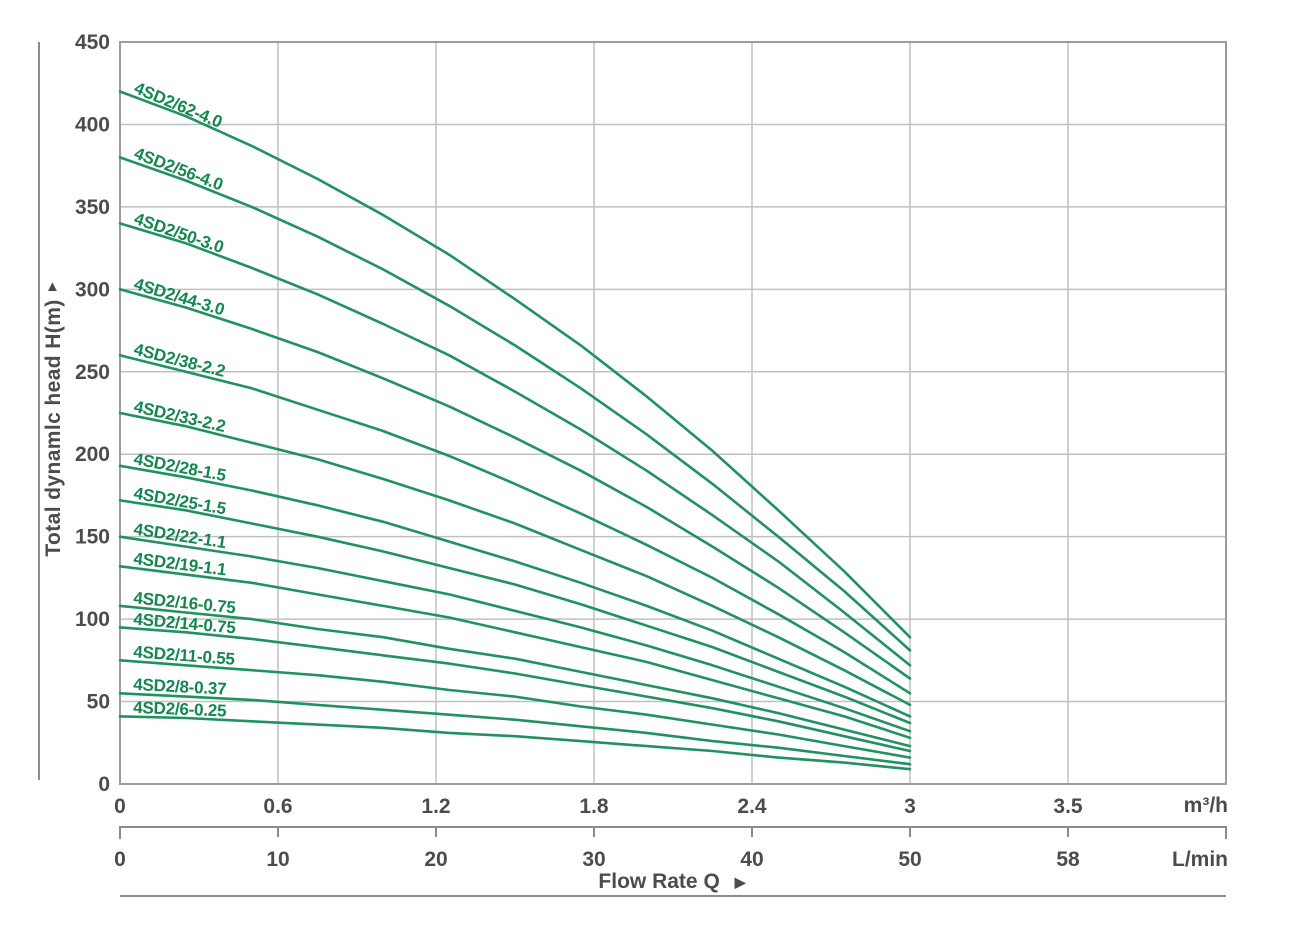 This screenshot has width=1315, height=943. Describe the element at coordinates (1068, 859) in the screenshot. I see `x-tick-label-lmin: 58` at that location.